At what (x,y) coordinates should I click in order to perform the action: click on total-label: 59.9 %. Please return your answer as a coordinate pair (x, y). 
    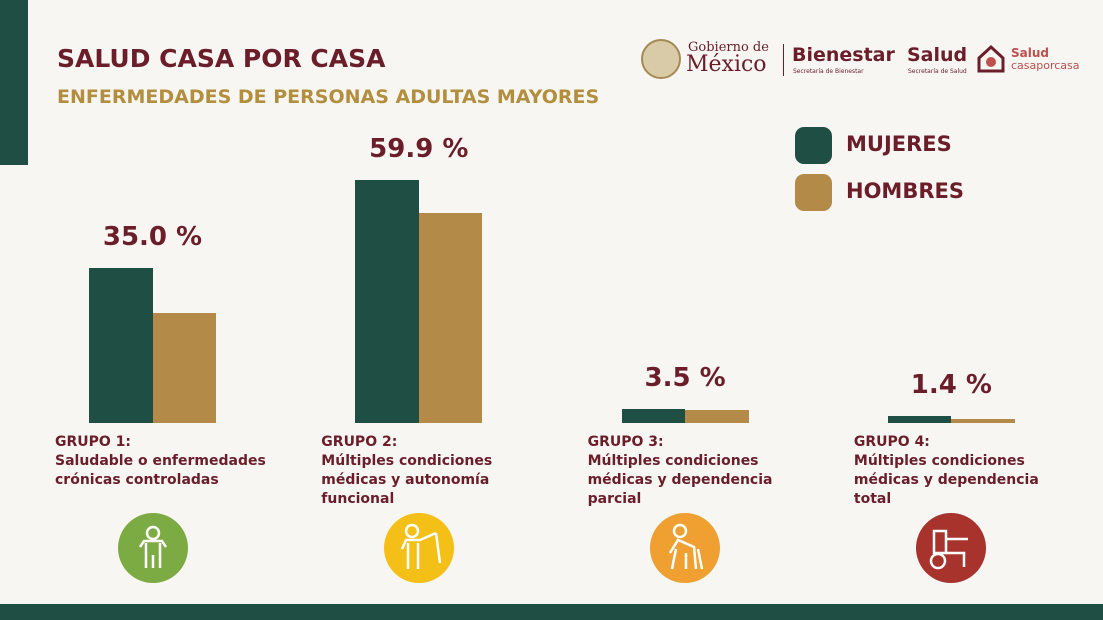
    Looking at the image, I should click on (419, 149).